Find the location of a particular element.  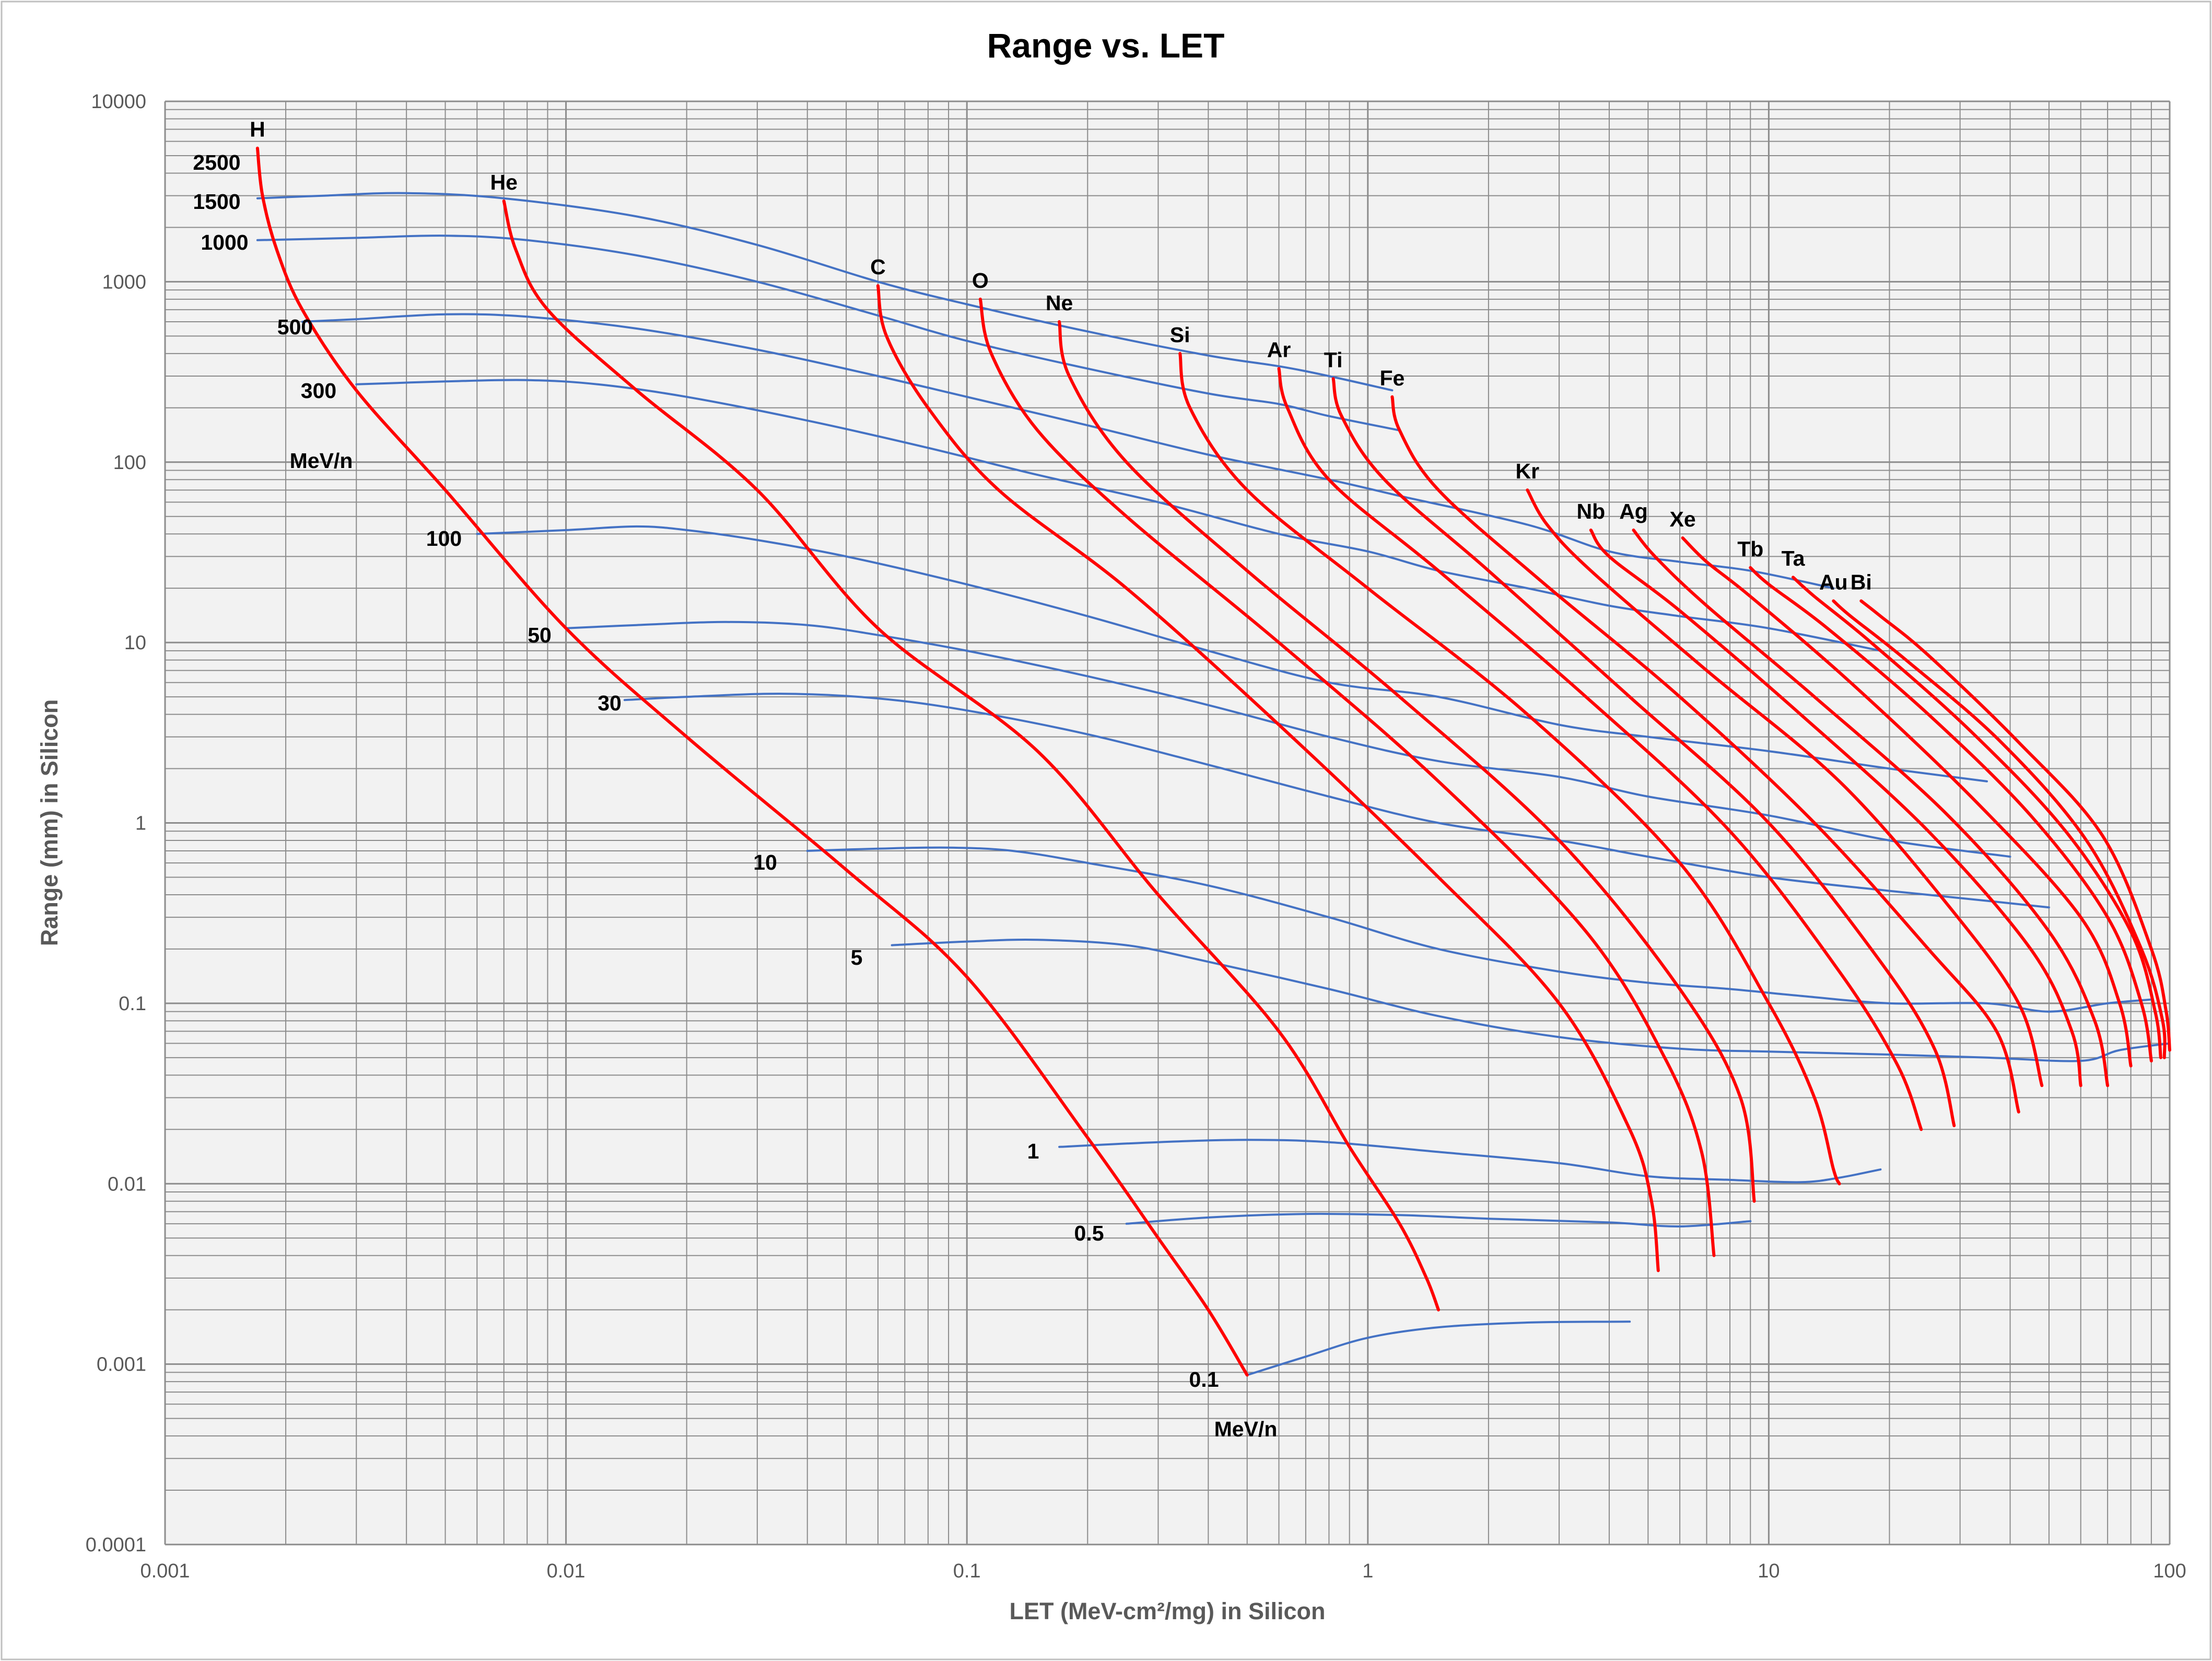

ion-label-Xe: Xe is located at coordinates (1683, 519).